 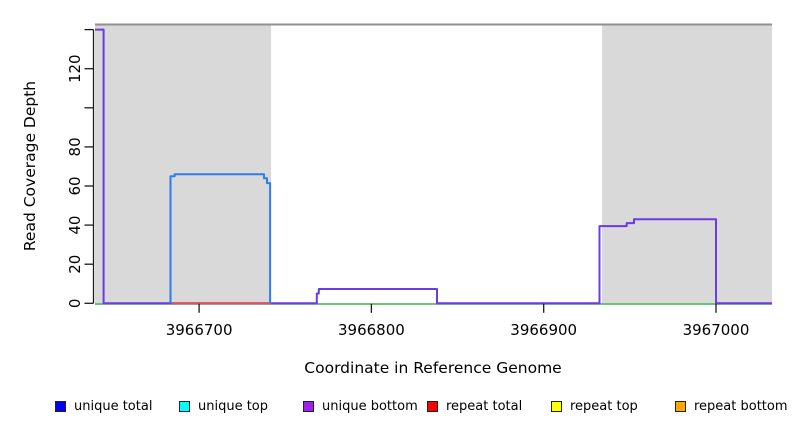 I want to click on legend-label-unique-top: unique top, so click(x=233, y=406).